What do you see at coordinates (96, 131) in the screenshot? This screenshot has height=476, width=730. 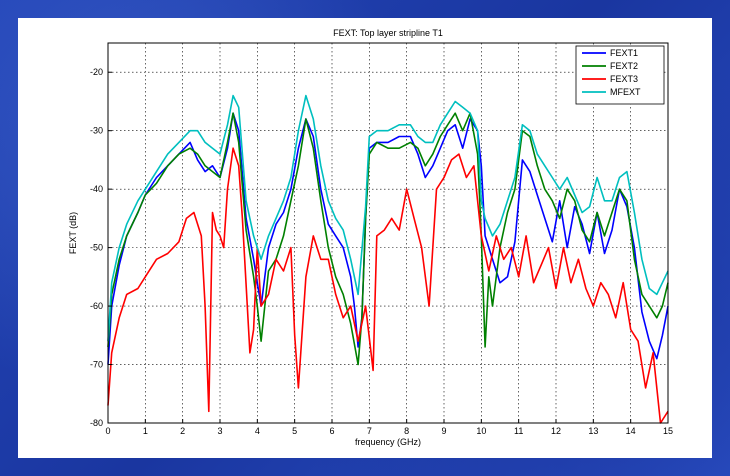 I see `y-tick-label: -30` at bounding box center [96, 131].